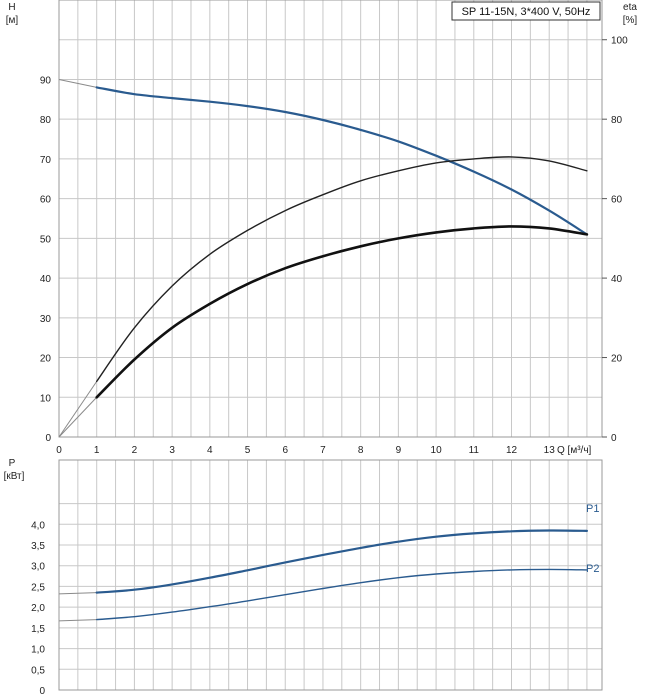 This screenshot has width=658, height=700. What do you see at coordinates (46, 279) in the screenshot?
I see `top-y-tick-label: 40` at bounding box center [46, 279].